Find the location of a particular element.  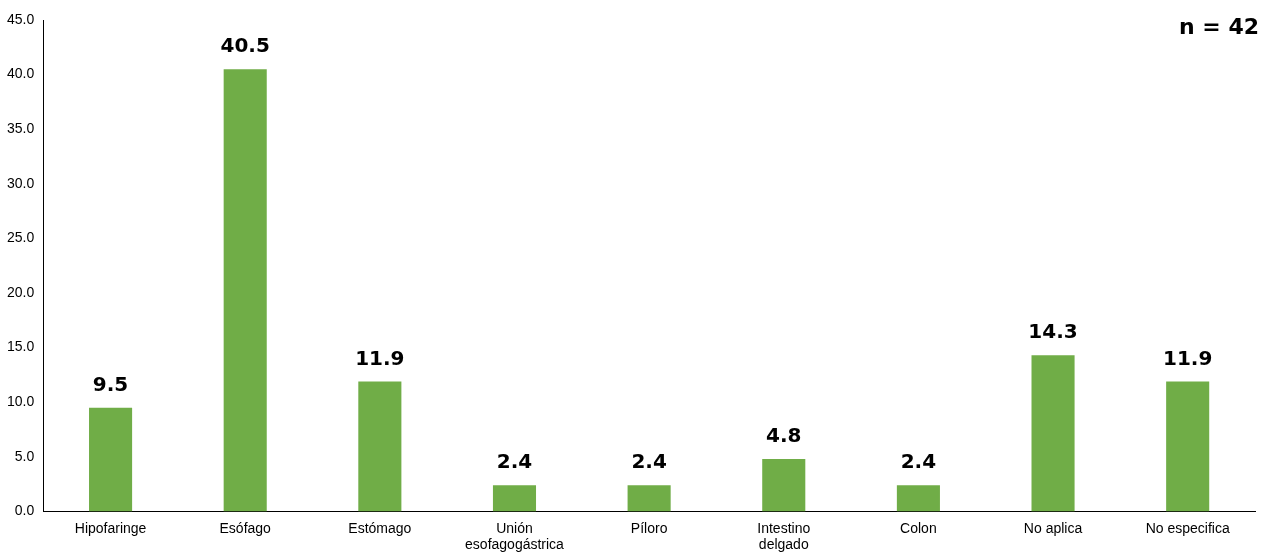

x-tick-label: Estómago is located at coordinates (380, 527).